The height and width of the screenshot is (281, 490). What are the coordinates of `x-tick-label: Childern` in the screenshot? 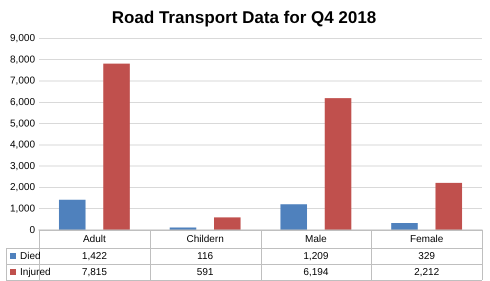 It's located at (205, 239).